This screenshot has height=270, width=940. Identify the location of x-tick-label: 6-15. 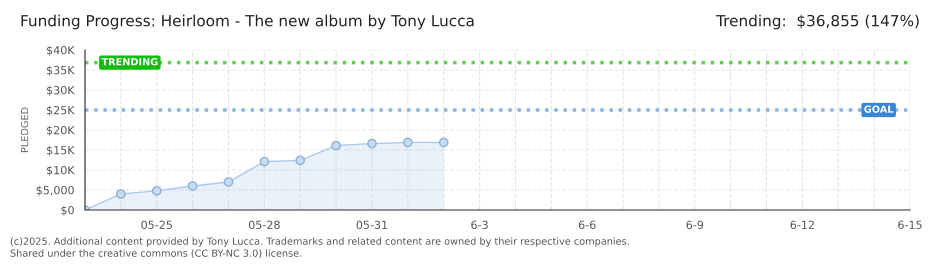
(910, 225).